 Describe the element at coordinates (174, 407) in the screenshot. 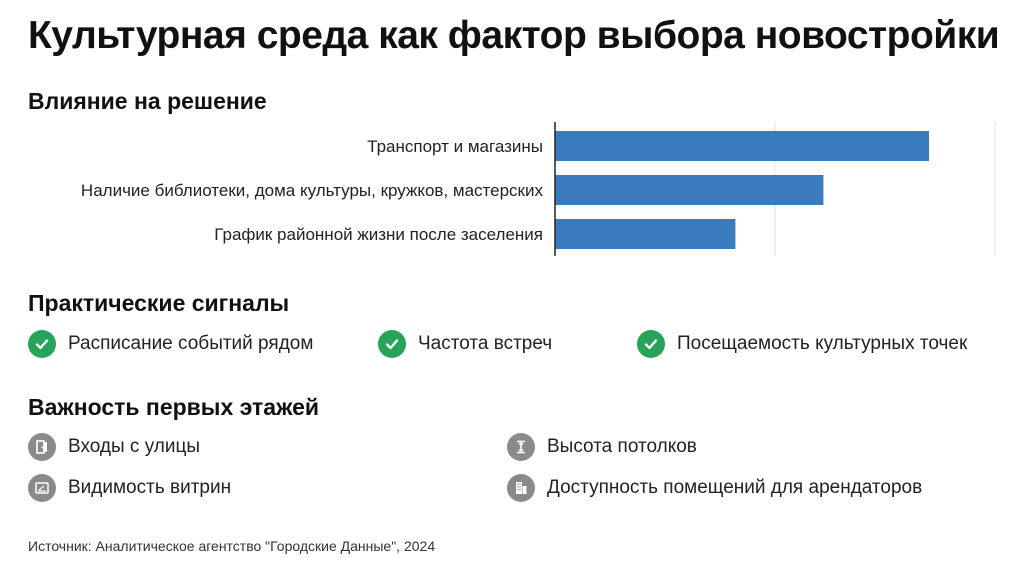

I see `section-title-floors: Важность первых этажей` at that location.